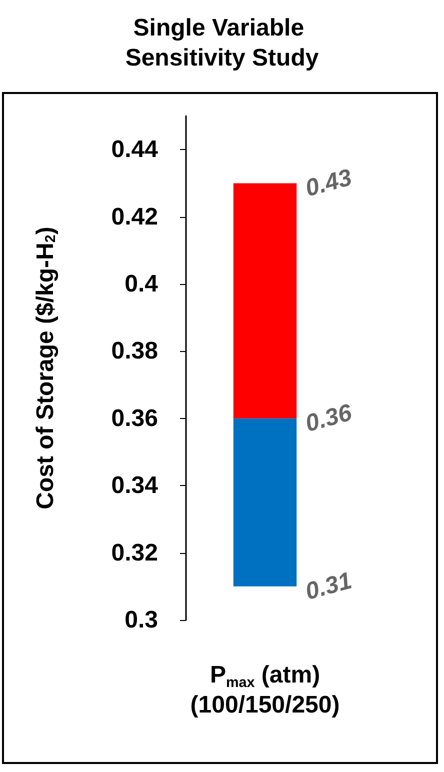  I want to click on y-tick-label: 0.38, so click(134, 351).